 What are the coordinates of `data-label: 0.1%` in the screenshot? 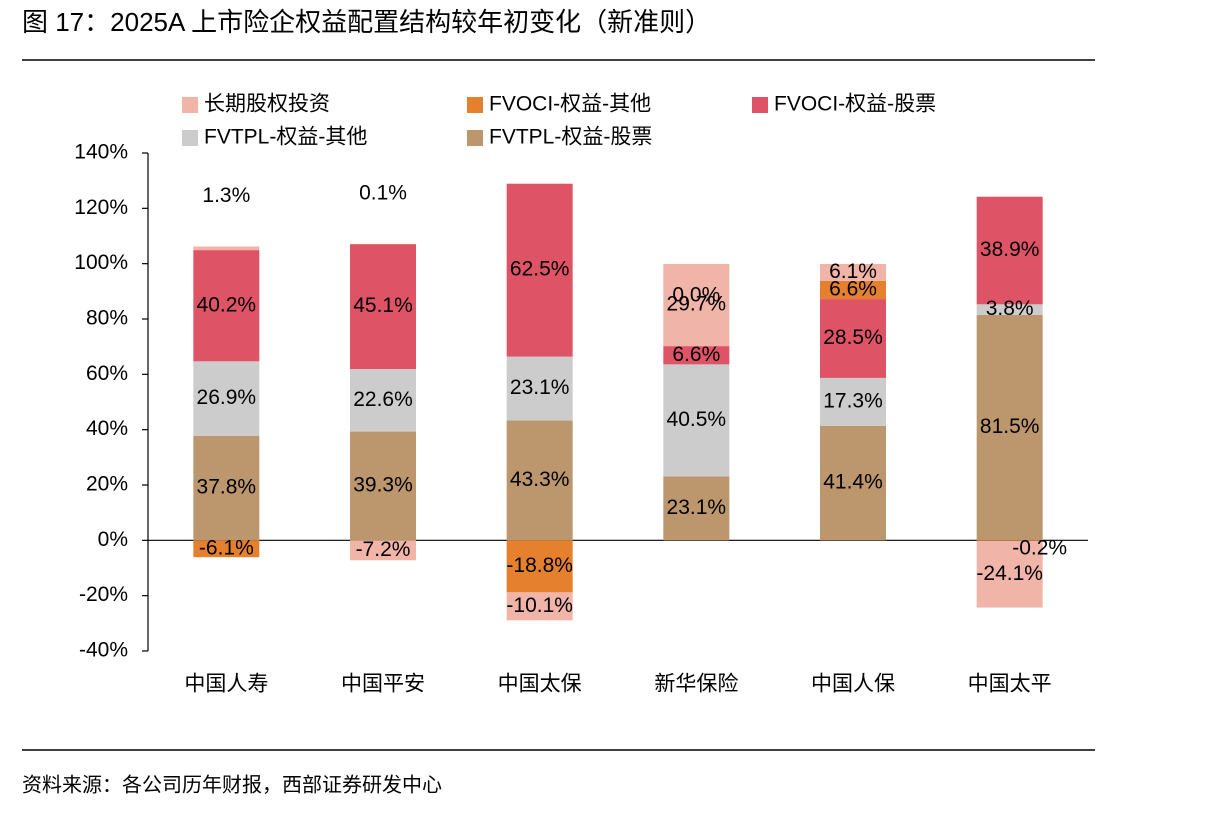 It's located at (383, 193).